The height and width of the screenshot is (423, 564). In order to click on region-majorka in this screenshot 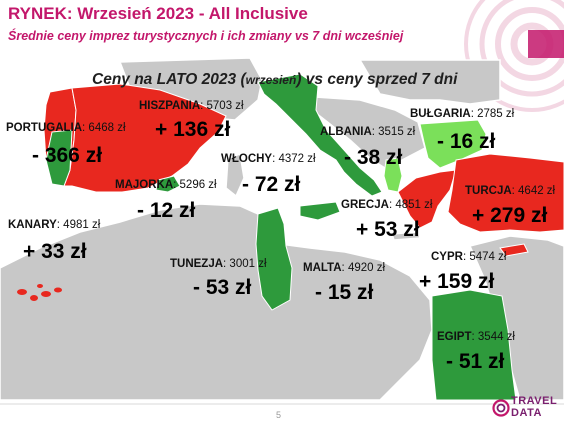, I will do `click(168, 184)`.